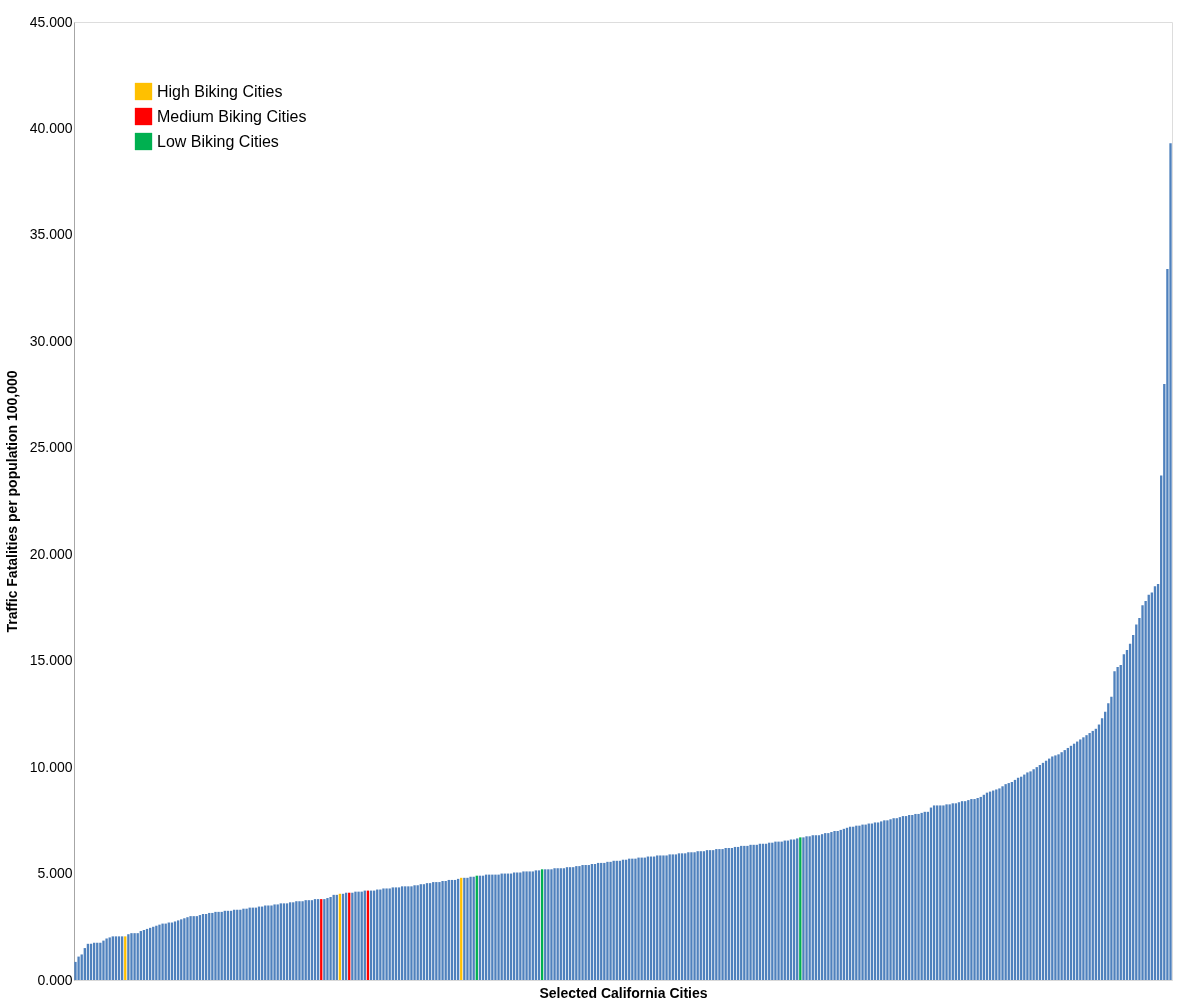  Describe the element at coordinates (51, 660) in the screenshot. I see `y-tick-label: 15.000` at that location.